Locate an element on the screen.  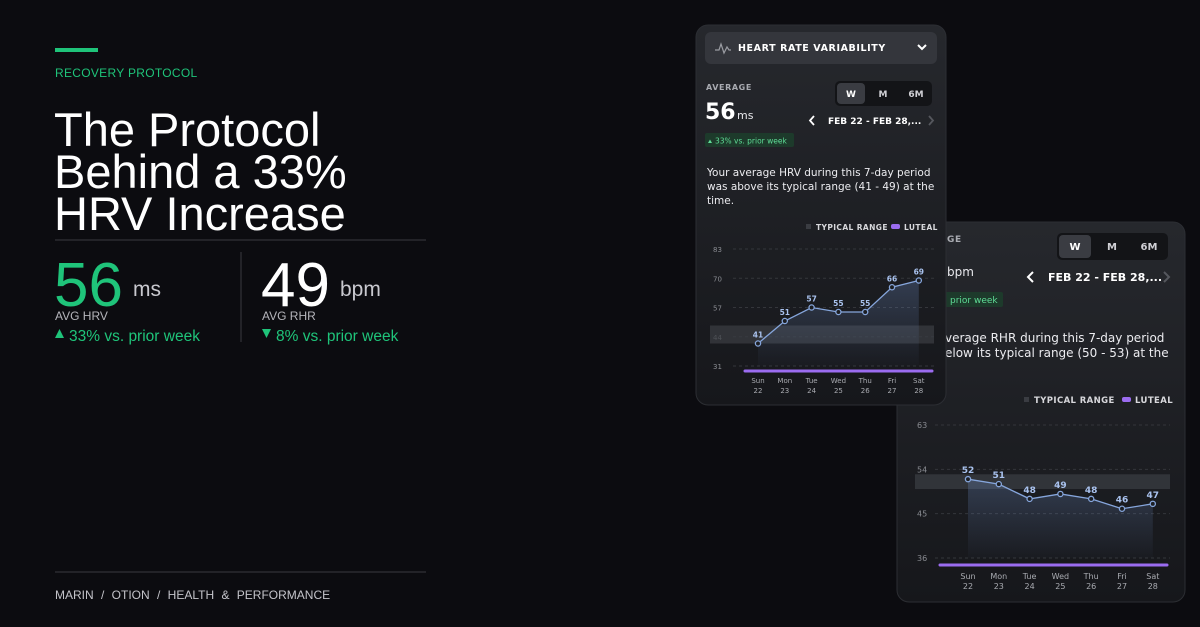
value-label: 41 is located at coordinates (758, 335).